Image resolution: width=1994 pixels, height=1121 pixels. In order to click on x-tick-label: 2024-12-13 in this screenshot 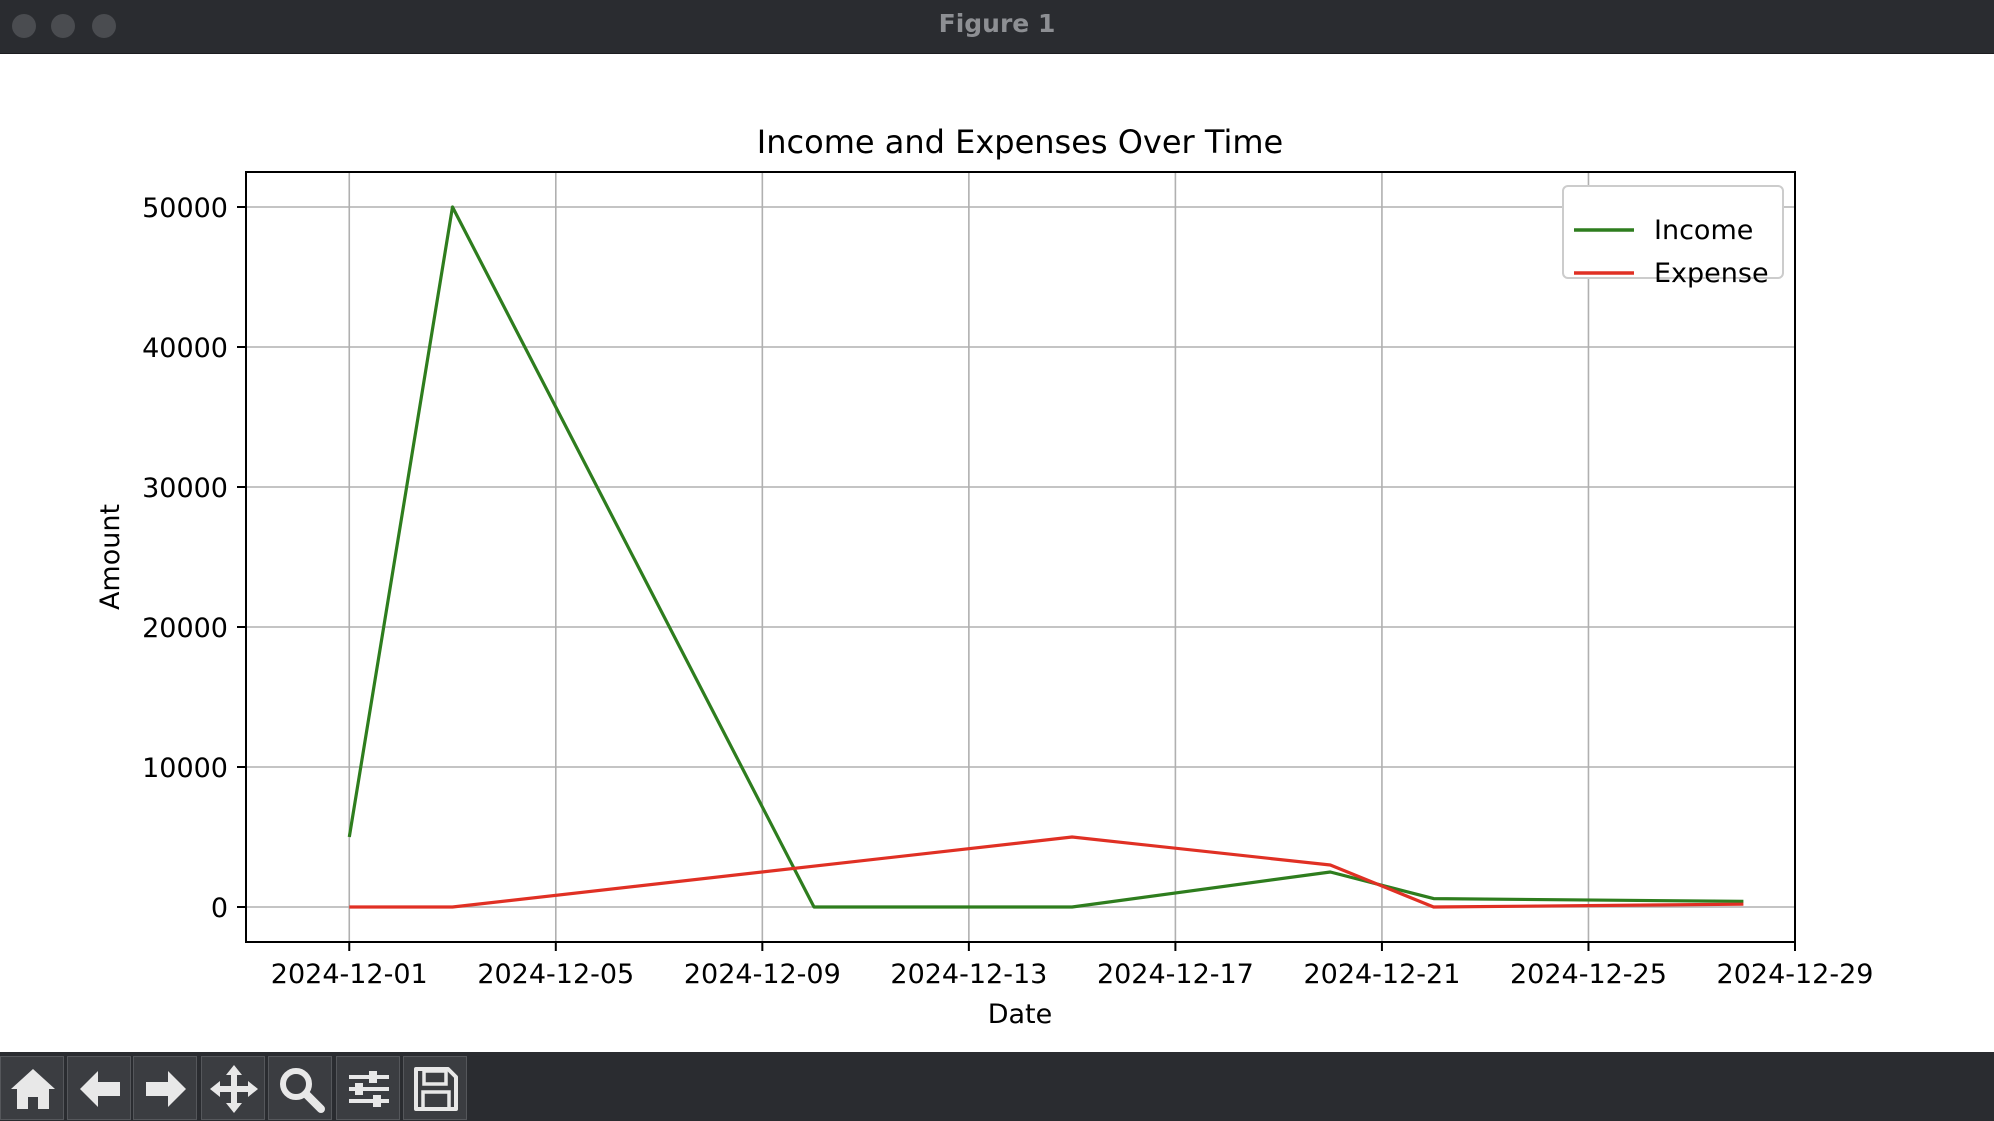, I will do `click(968, 974)`.